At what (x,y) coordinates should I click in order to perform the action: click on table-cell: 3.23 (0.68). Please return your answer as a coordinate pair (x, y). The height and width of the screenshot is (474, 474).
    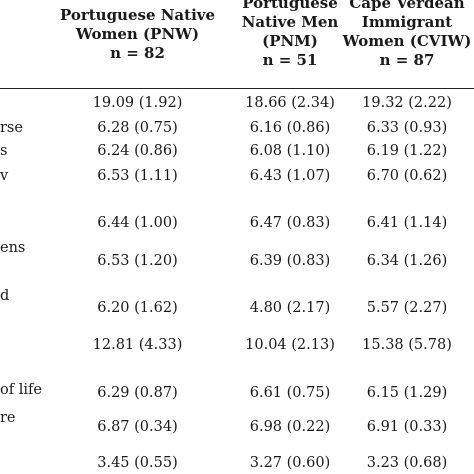
    Looking at the image, I should click on (407, 463).